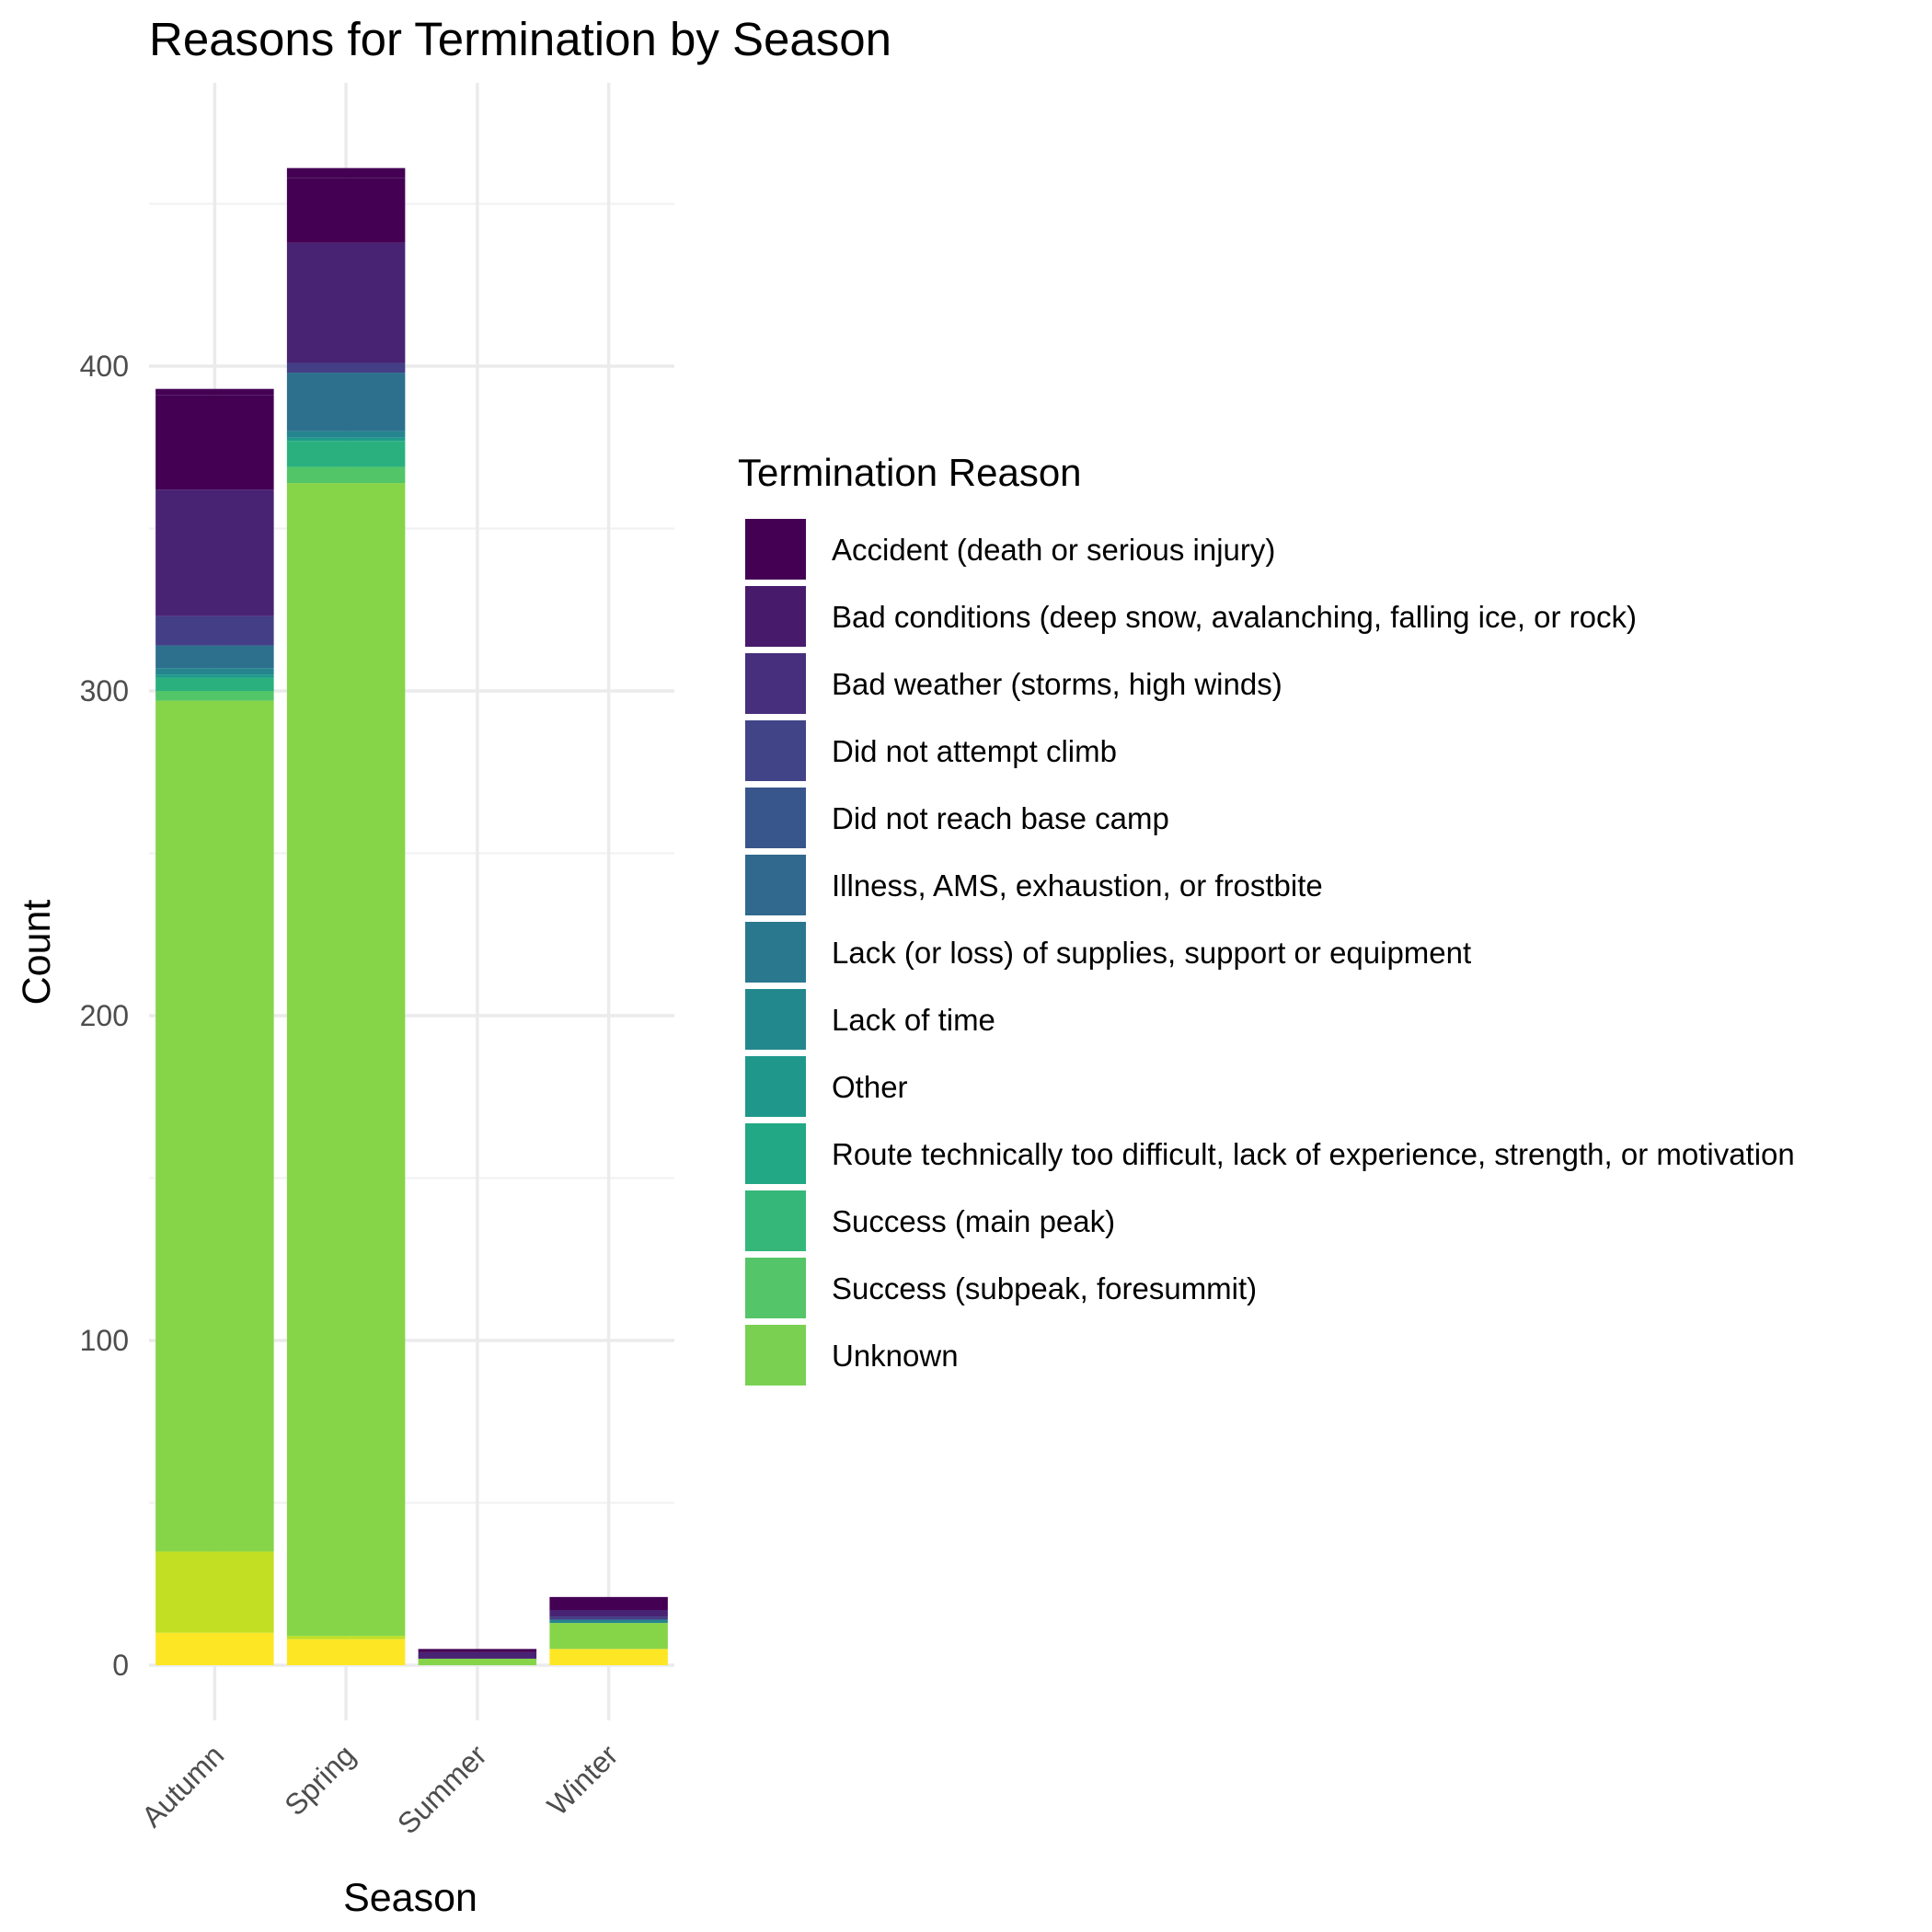 The width and height of the screenshot is (1932, 1932). What do you see at coordinates (1077, 885) in the screenshot?
I see `legend-label: Illness, AMS, exhaustion, or frostbite` at bounding box center [1077, 885].